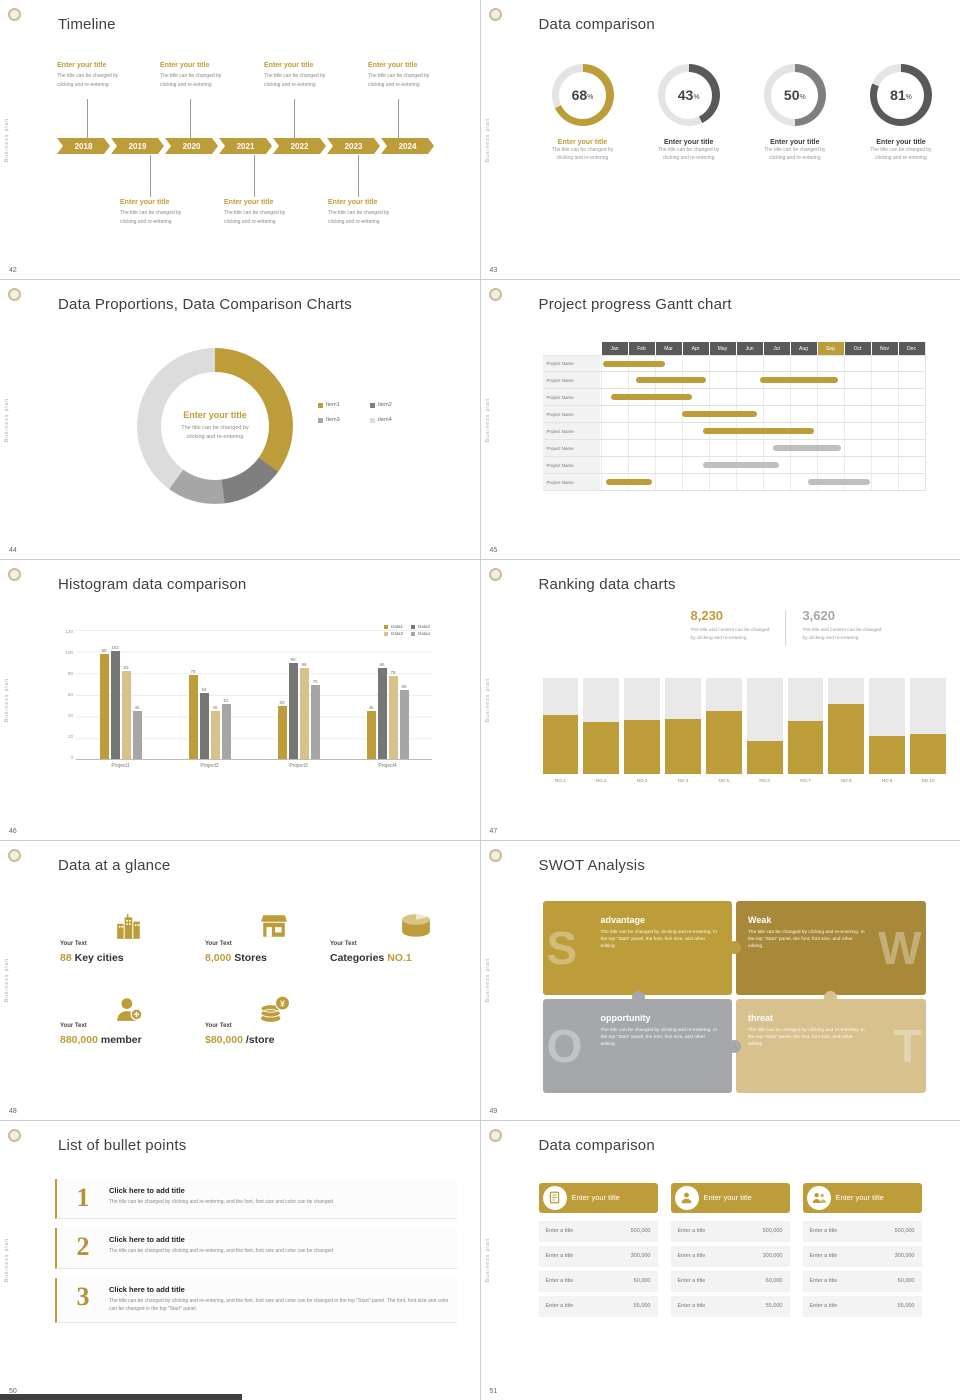 Image resolution: width=960 pixels, height=1400 pixels. Describe the element at coordinates (734, 349) in the screenshot. I see `gantt-header-row: Jan Feb Mar Apr May Jun Jul Aug Sep Oct Nov Dec` at that location.